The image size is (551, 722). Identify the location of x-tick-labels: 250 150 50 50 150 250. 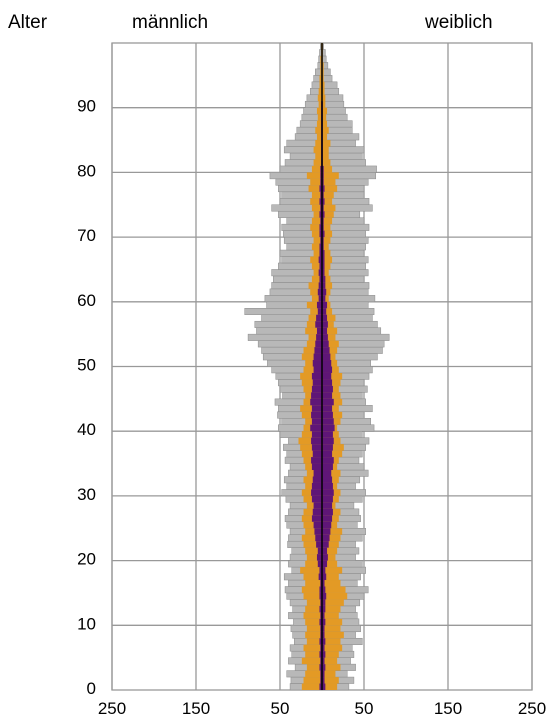
(322, 708).